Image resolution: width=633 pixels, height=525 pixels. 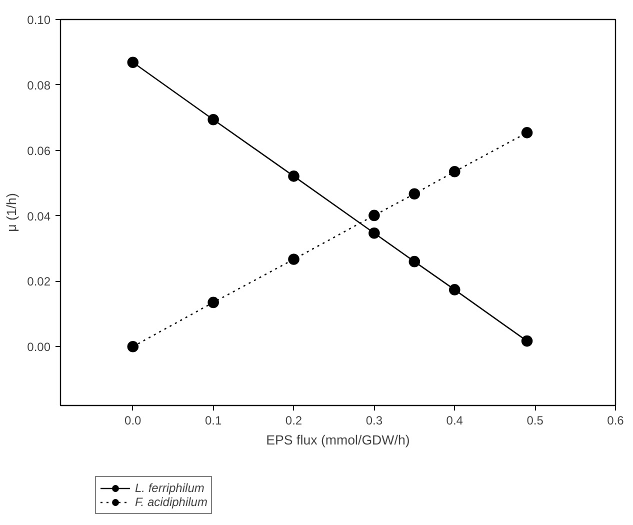 I want to click on x-tick-label: 0.1, so click(x=213, y=421).